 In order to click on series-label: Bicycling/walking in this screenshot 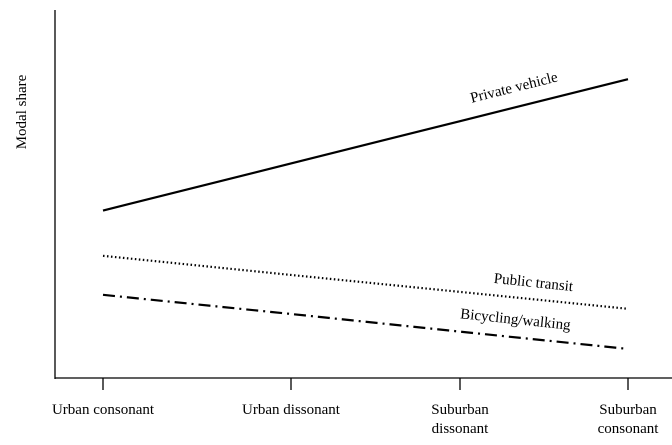, I will do `click(515, 320)`.